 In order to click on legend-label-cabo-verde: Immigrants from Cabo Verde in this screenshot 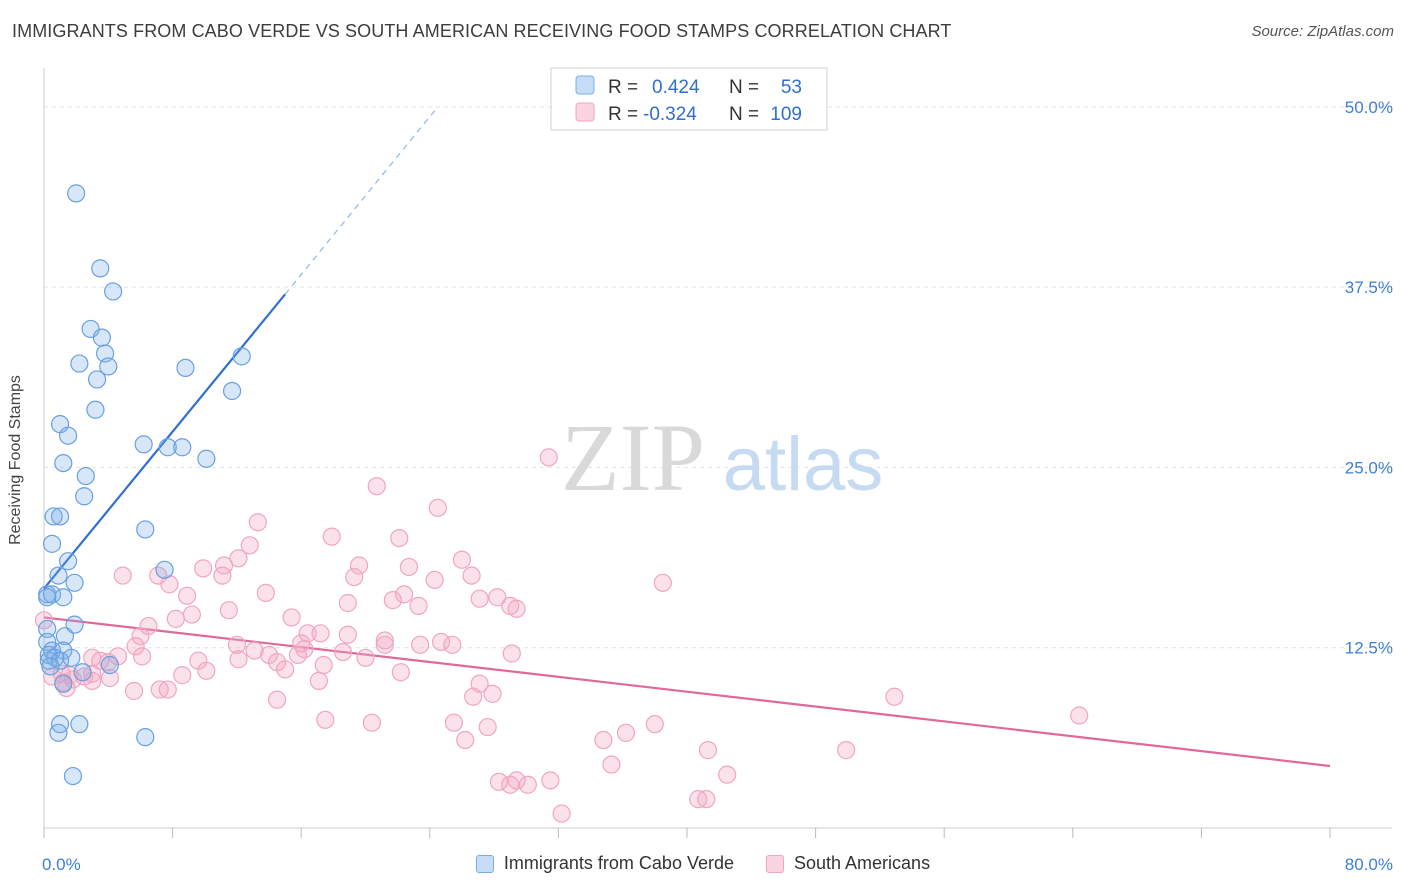, I will do `click(618, 863)`.